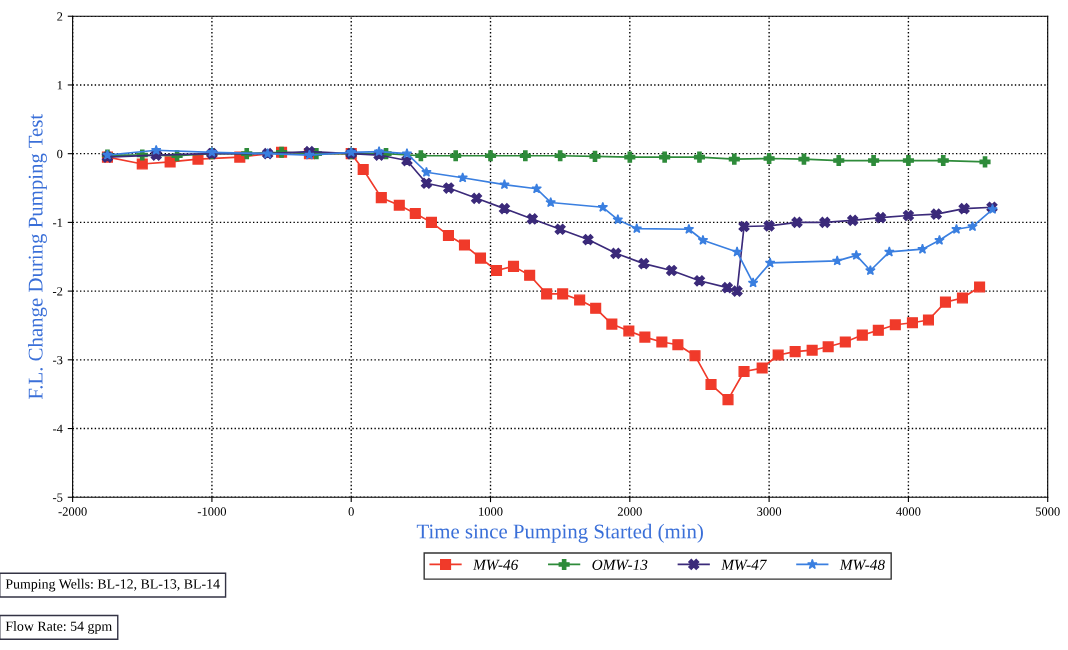 Image resolution: width=1068 pixels, height=650 pixels. Describe the element at coordinates (60, 16) in the screenshot. I see `y-tick-label: 2` at that location.